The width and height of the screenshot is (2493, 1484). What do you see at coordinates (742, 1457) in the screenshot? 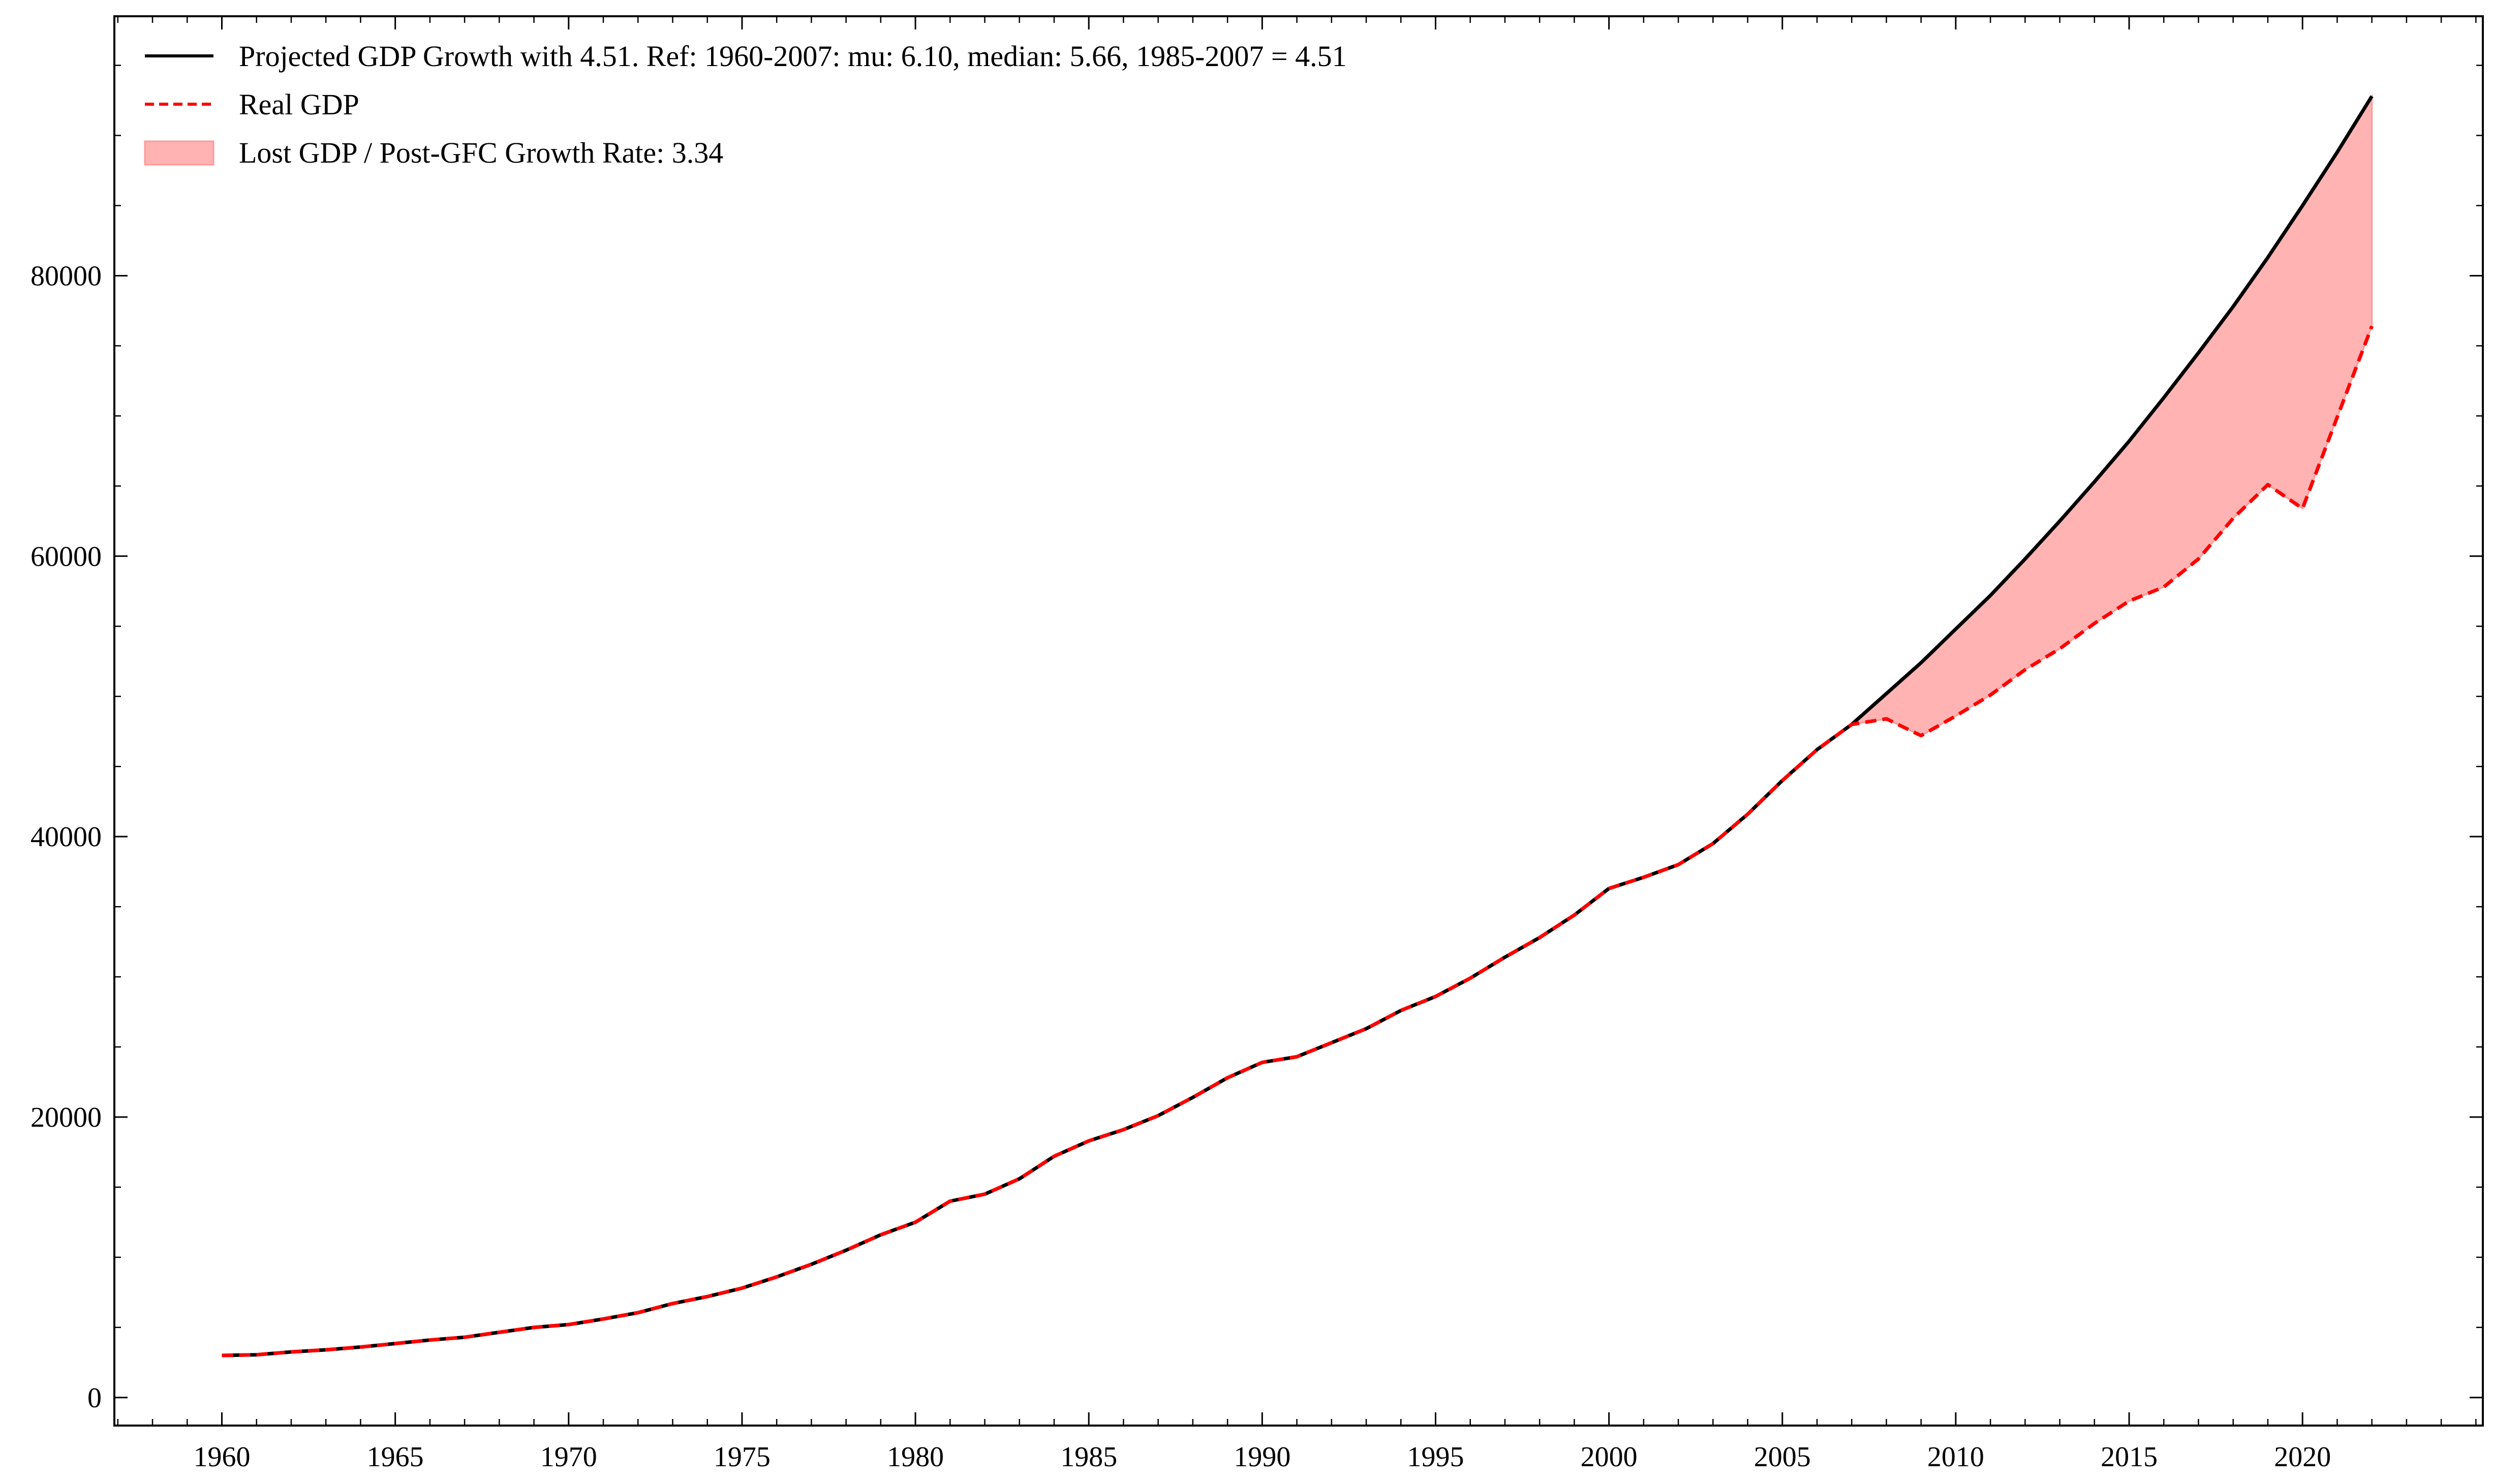
I see `x-tick-label: 1975` at bounding box center [742, 1457].